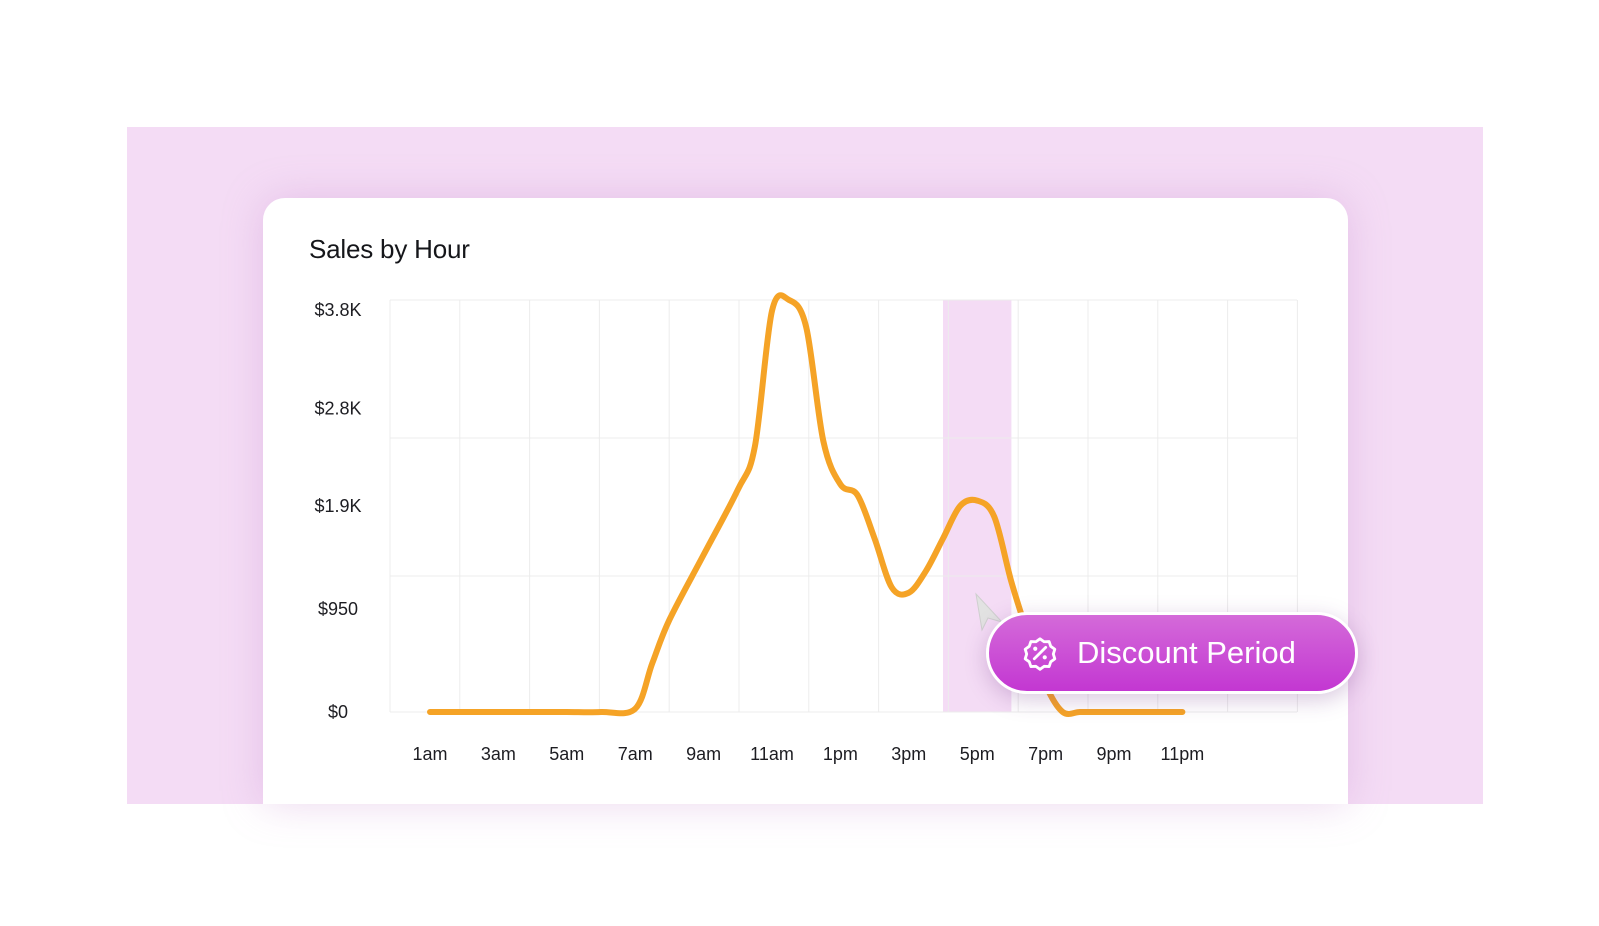 This screenshot has width=1599, height=926. Describe the element at coordinates (338, 609) in the screenshot. I see `y-tick-label: $950` at that location.